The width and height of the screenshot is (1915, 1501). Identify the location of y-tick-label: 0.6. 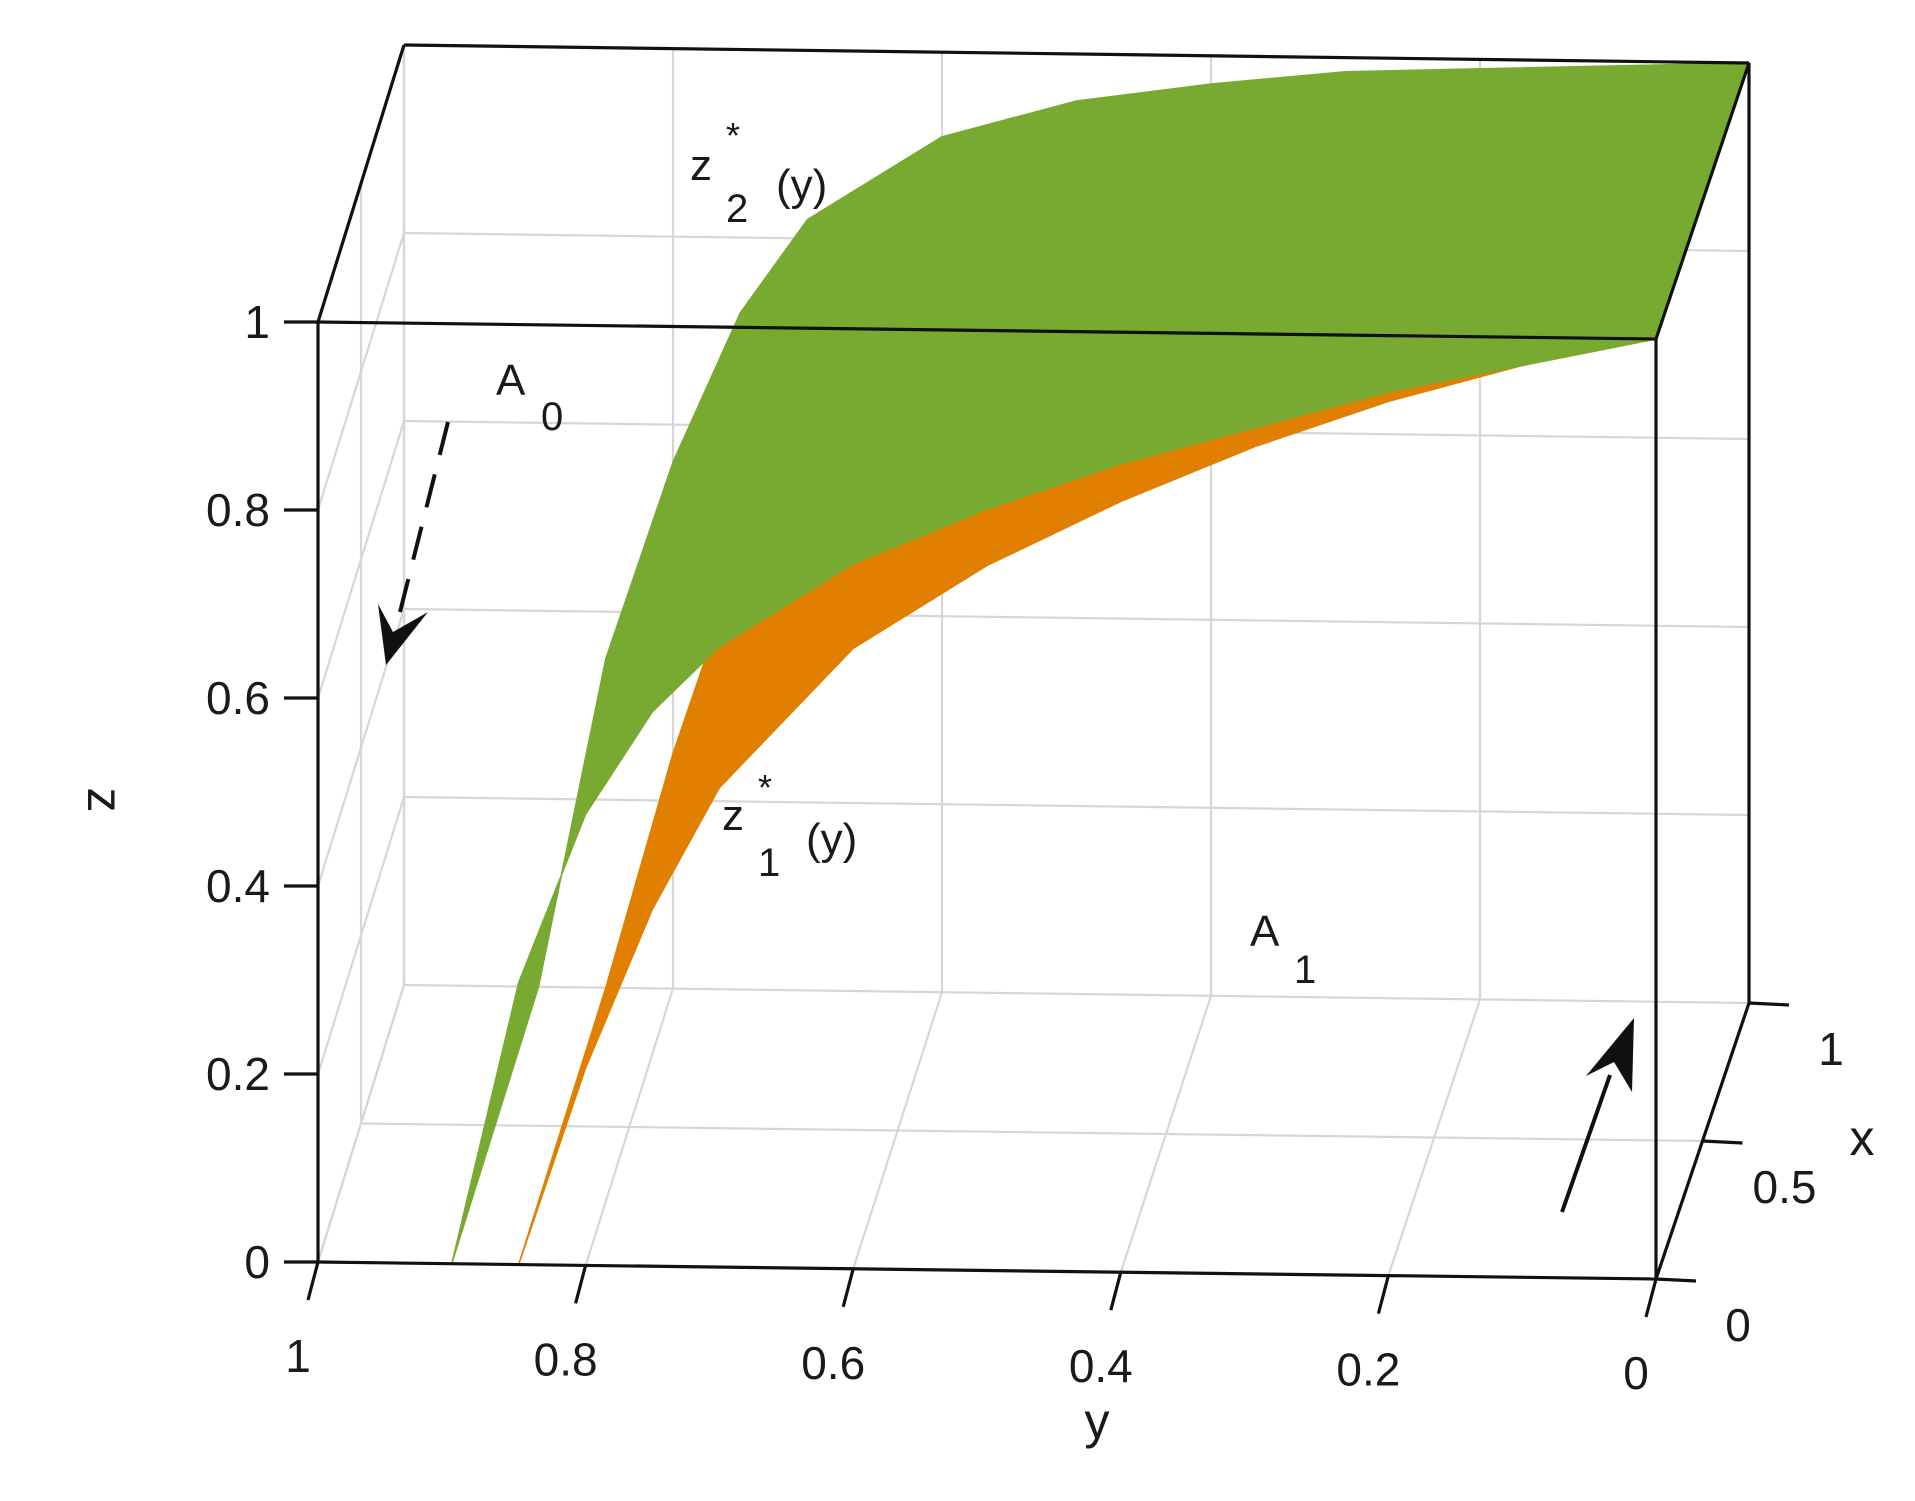
(833, 1363).